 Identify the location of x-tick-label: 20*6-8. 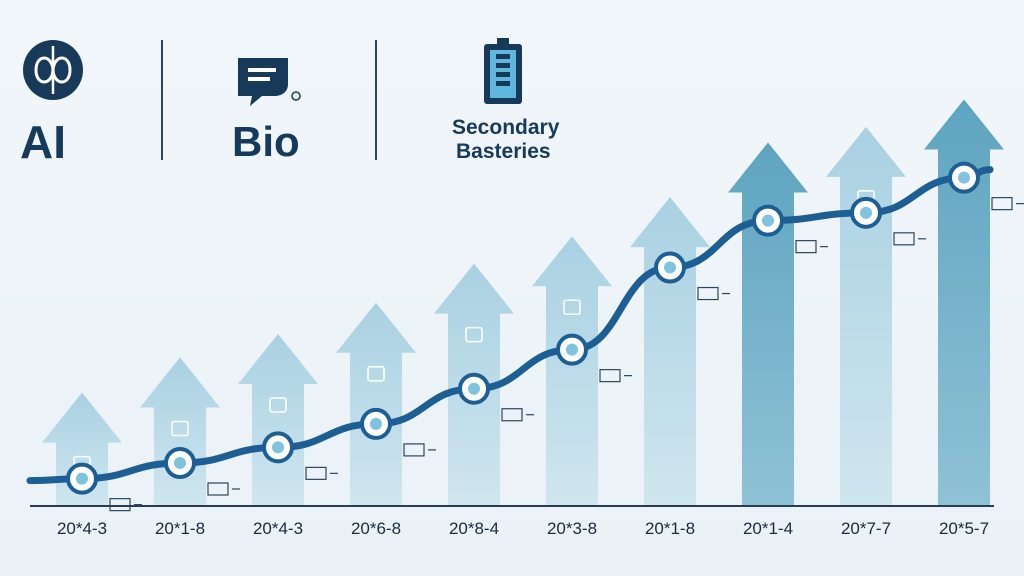
(376, 528).